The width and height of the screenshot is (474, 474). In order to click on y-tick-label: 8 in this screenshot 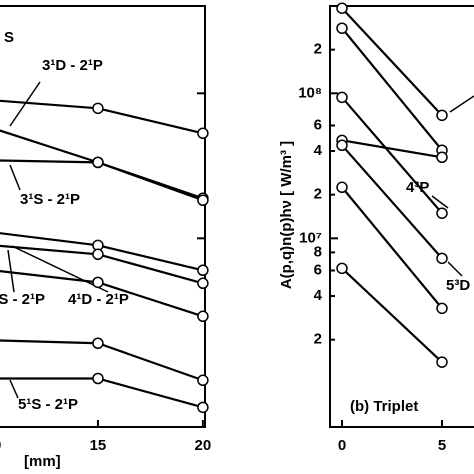, I will do `click(318, 251)`.